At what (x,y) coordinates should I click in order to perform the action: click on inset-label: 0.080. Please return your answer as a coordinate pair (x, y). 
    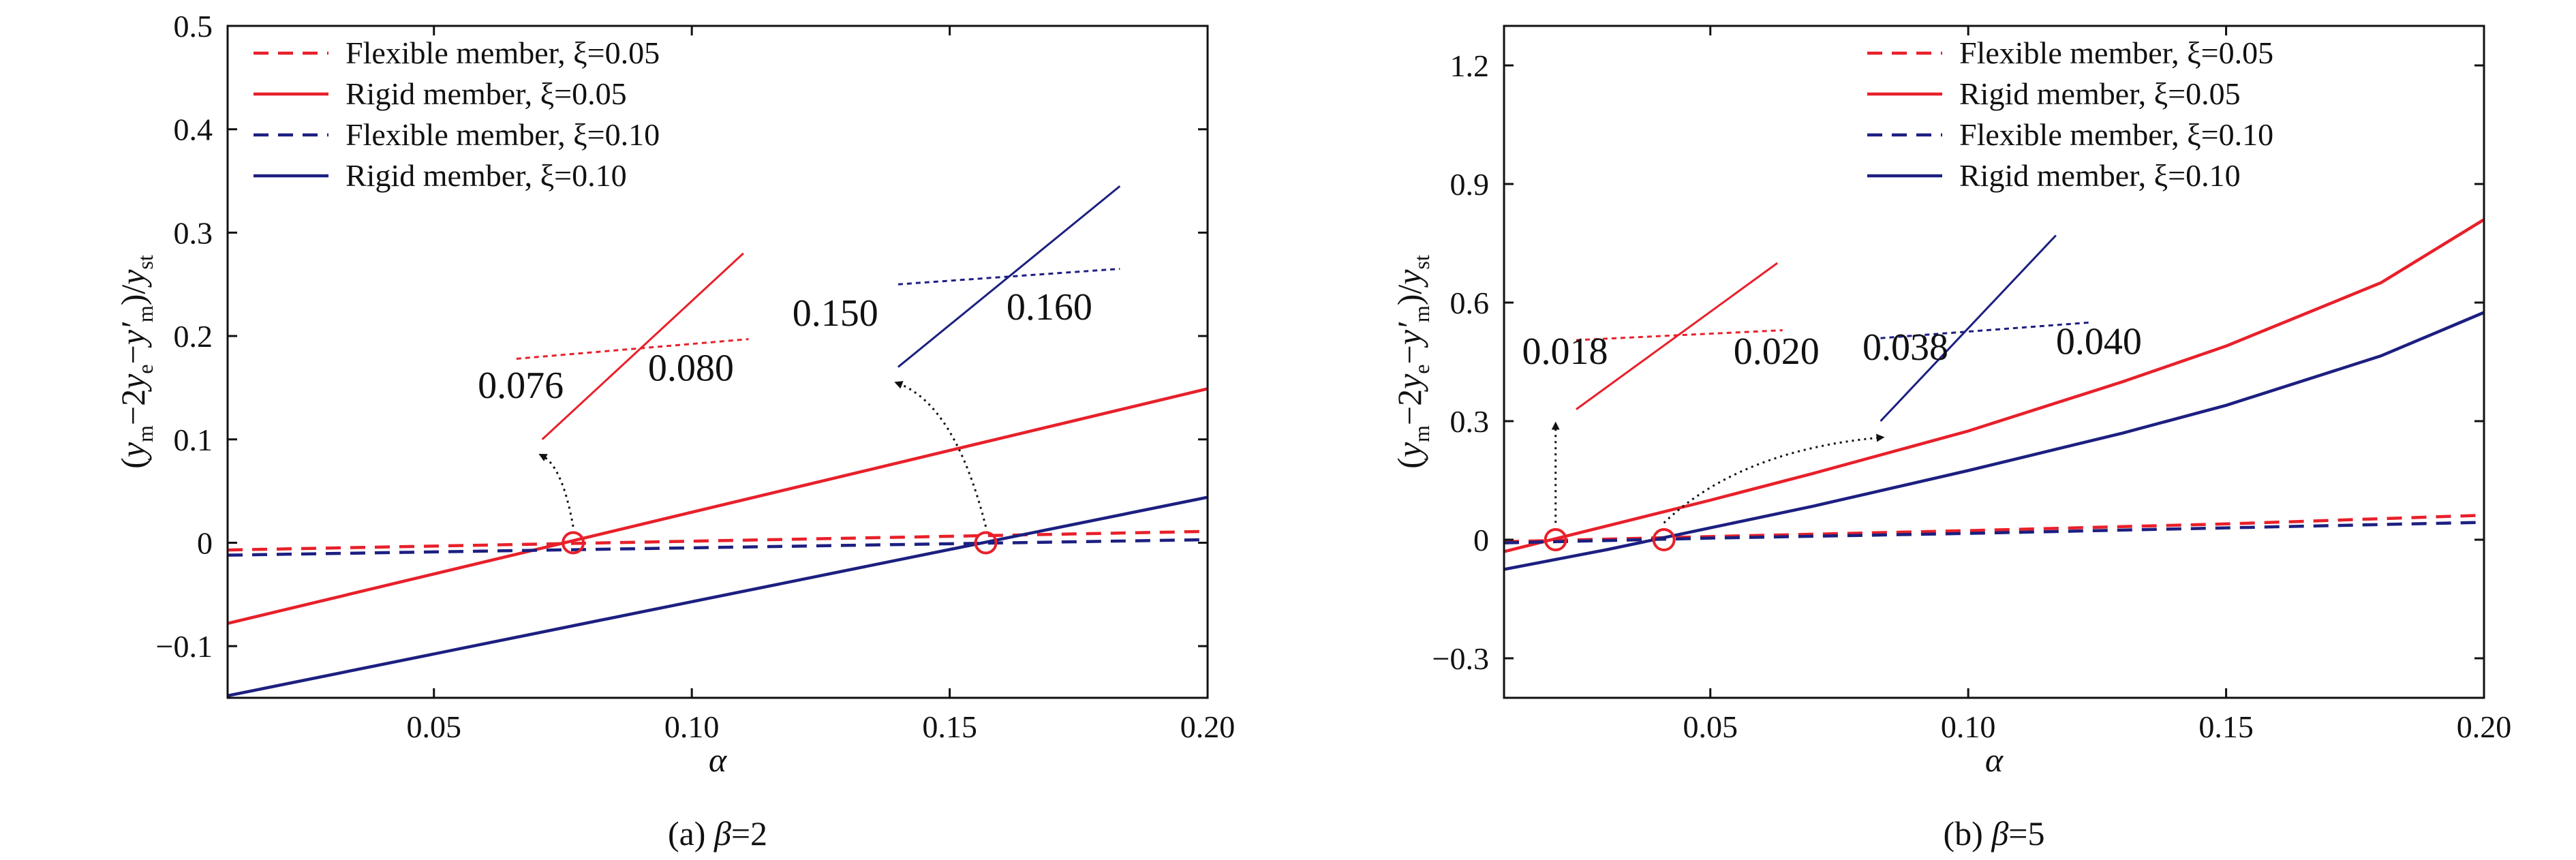
    Looking at the image, I should click on (691, 368).